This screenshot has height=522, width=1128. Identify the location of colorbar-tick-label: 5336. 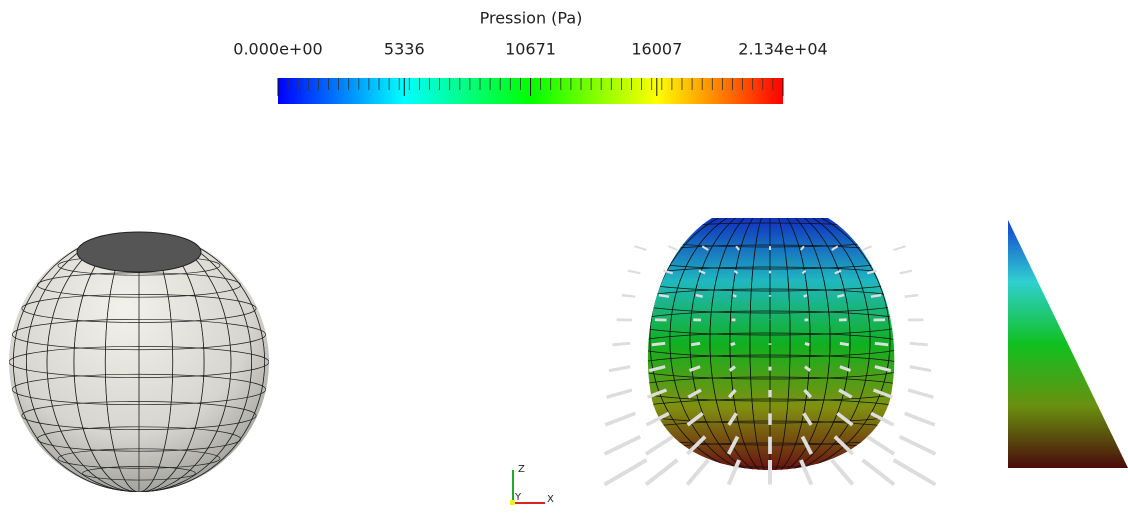
(404, 49).